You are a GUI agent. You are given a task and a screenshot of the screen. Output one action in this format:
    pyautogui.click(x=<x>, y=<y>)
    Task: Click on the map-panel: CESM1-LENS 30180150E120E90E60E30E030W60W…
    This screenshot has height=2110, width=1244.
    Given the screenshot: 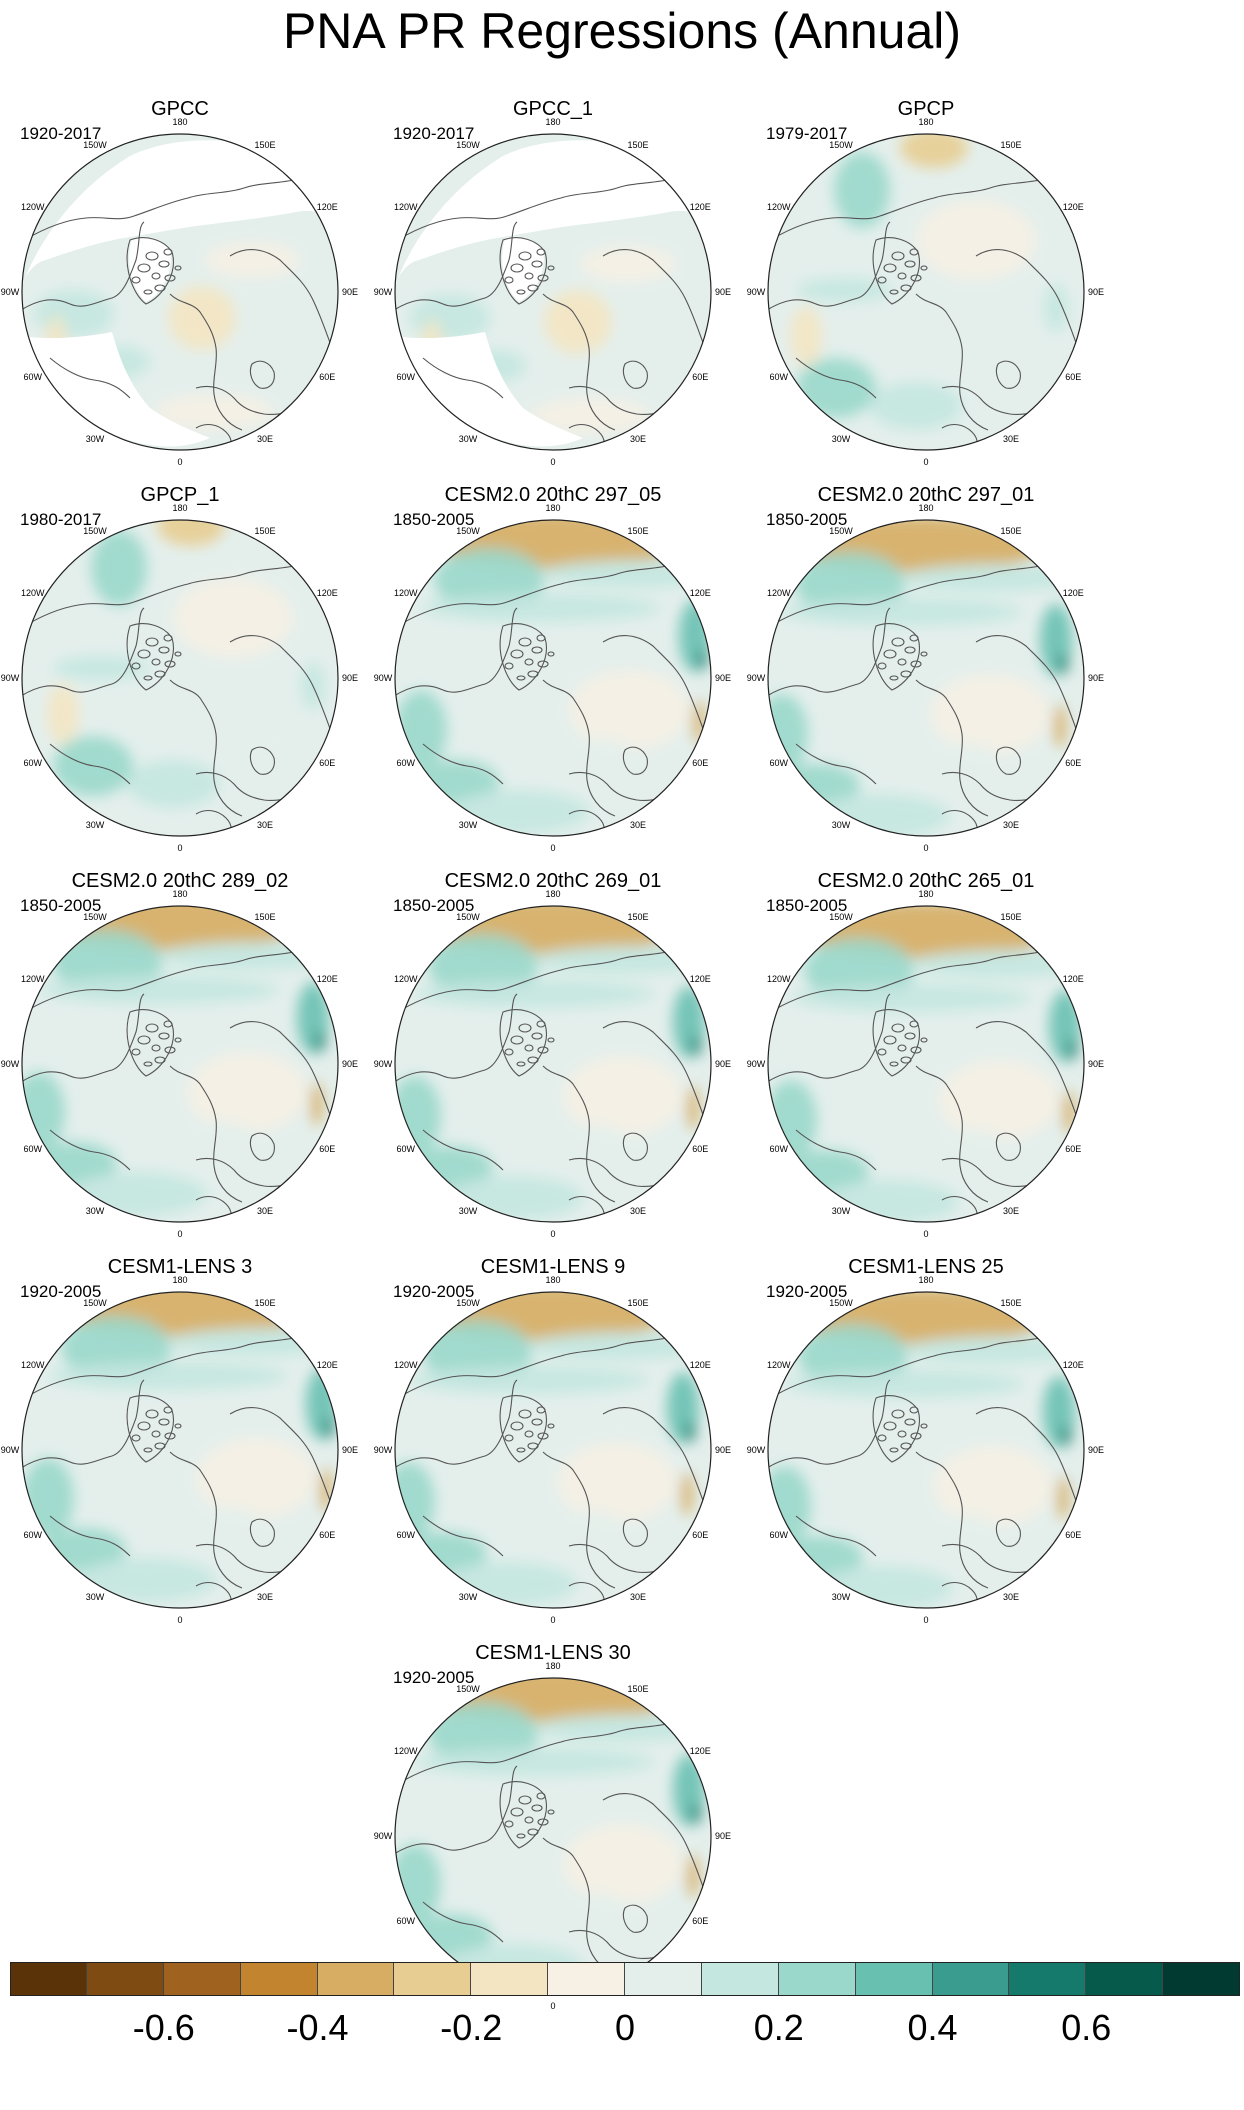 What is the action you would take?
    pyautogui.click(x=553, y=1832)
    